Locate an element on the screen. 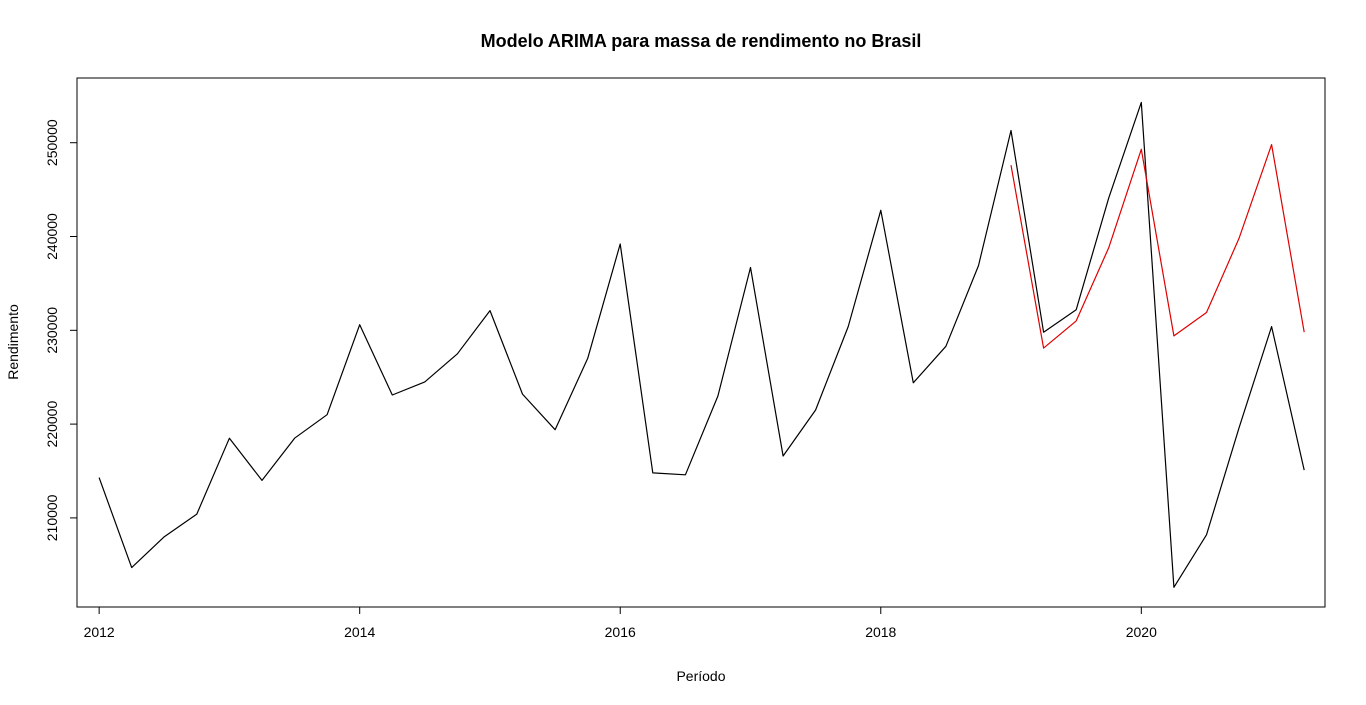  x-tick-label: 2014 is located at coordinates (359, 632).